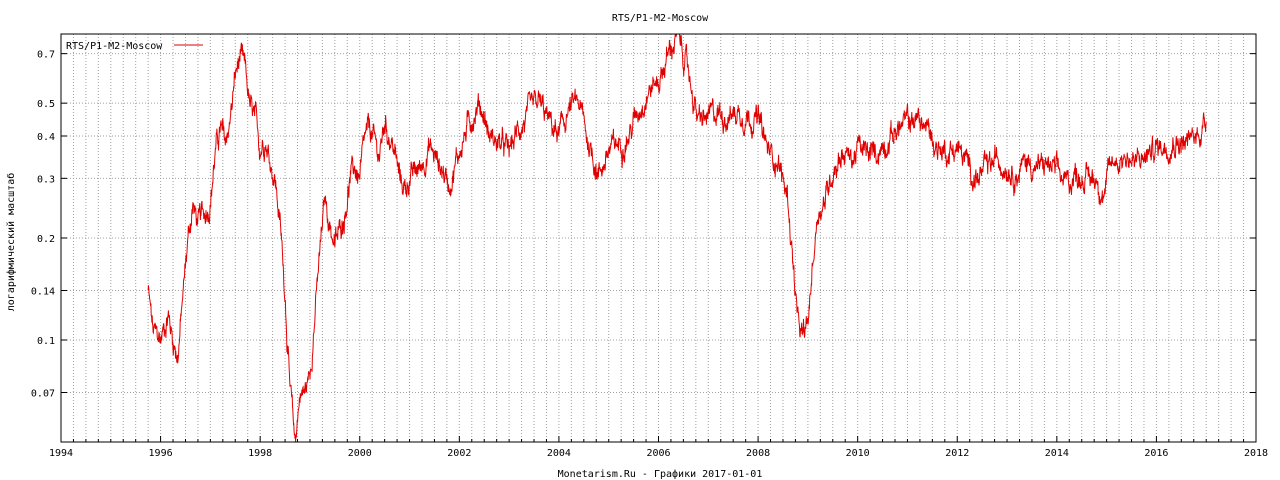 Image resolution: width=1280 pixels, height=480 pixels. Describe the element at coordinates (658, 453) in the screenshot. I see `x-tick-label: 2006` at that location.